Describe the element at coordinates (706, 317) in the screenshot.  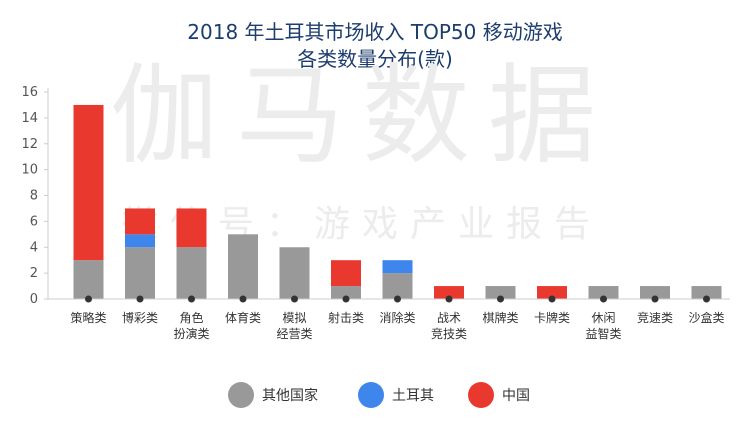
I see `x-tick-label: 沙盒类` at that location.